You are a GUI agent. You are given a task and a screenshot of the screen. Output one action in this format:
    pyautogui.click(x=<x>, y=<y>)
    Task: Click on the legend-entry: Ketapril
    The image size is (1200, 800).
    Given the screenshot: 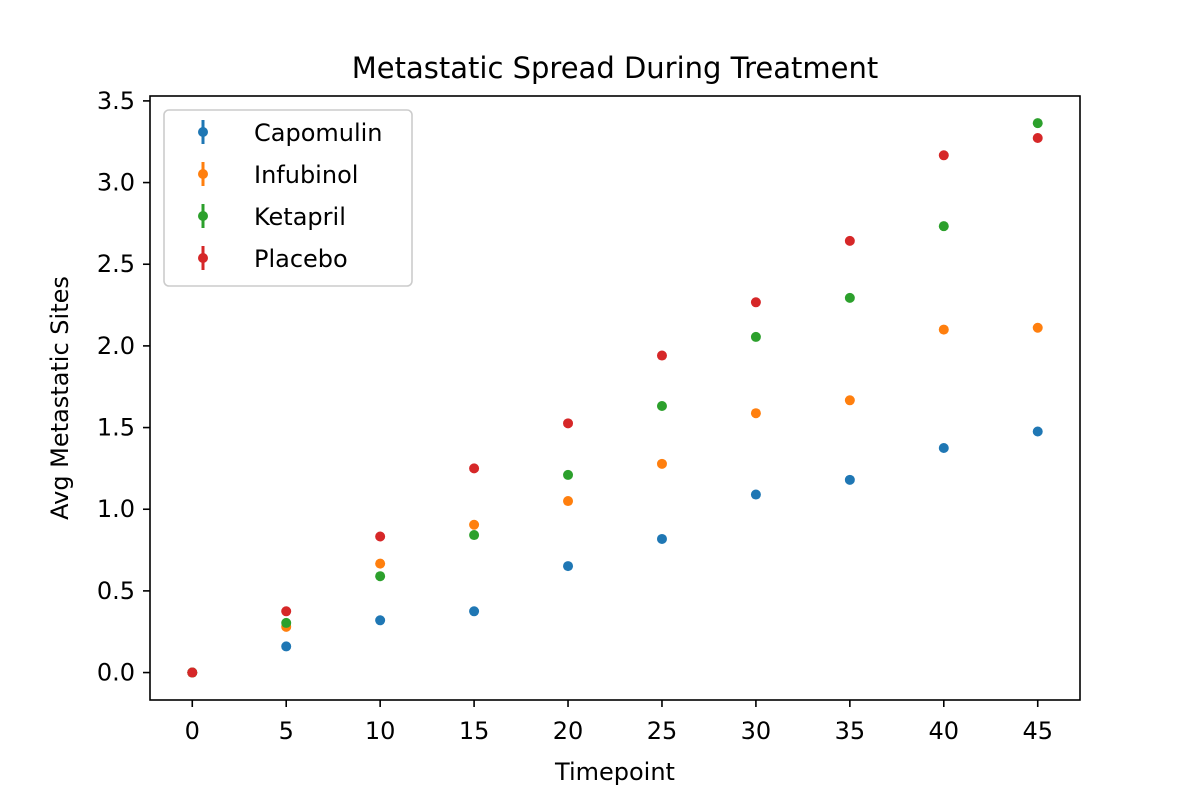 What is the action you would take?
    pyautogui.click(x=272, y=217)
    